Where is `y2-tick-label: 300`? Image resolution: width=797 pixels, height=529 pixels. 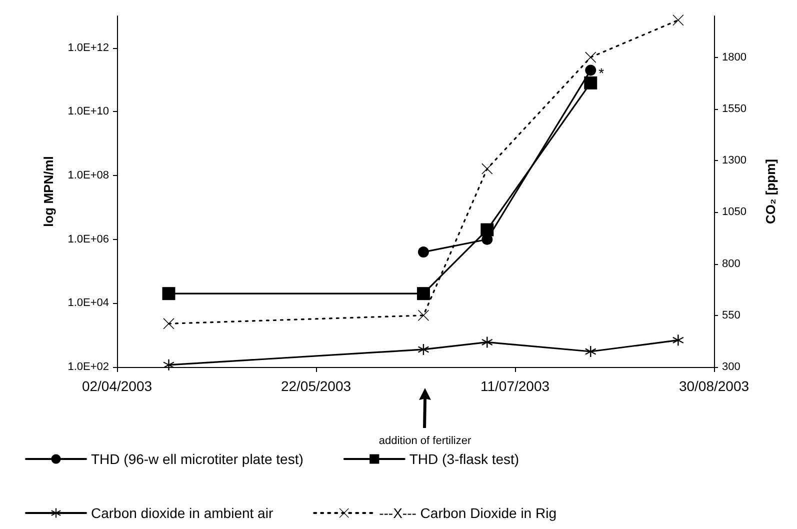
y2-tick-label: 300 is located at coordinates (731, 367).